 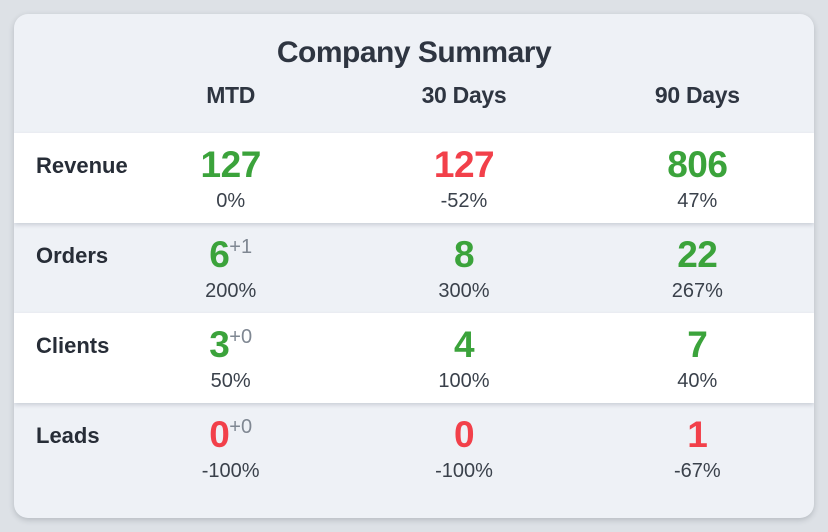 I want to click on metric-cell: 127 -52%, so click(x=463, y=184).